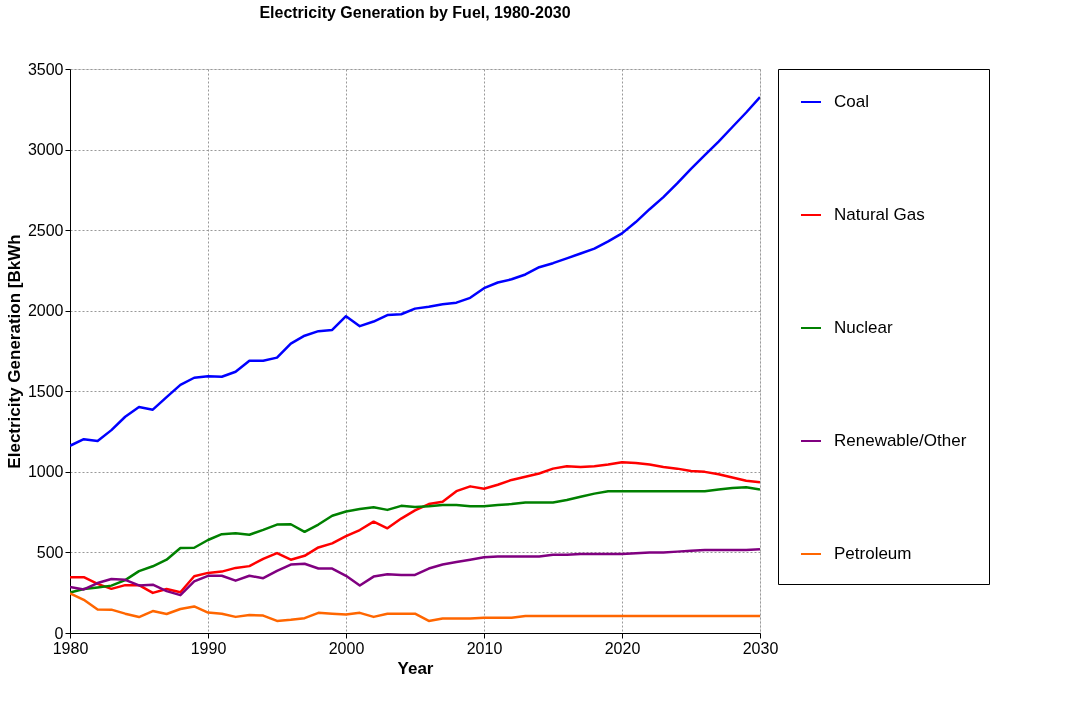  Describe the element at coordinates (45, 230) in the screenshot. I see `y-tick-label: 2500` at that location.